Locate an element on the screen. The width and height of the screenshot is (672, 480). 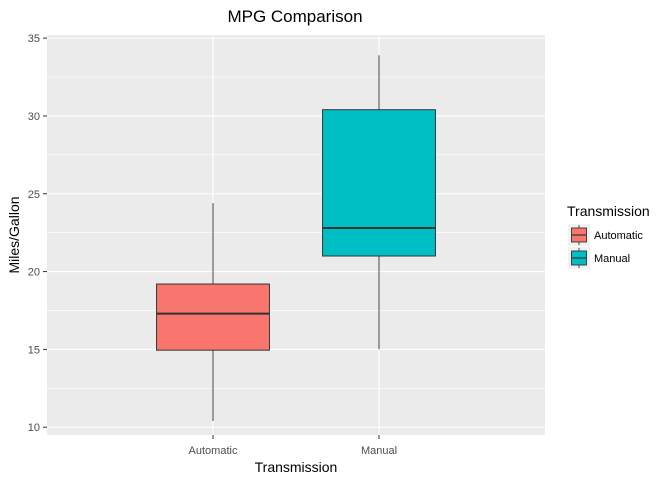
y-tick-label: 10 is located at coordinates (34, 428).